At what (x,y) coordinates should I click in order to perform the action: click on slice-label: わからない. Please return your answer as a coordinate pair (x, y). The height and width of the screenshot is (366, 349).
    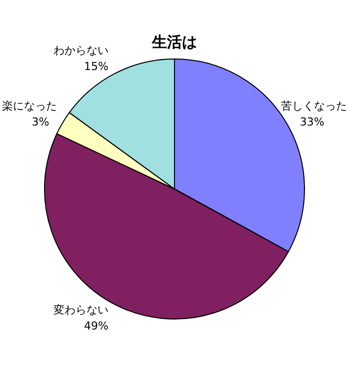
    Looking at the image, I should click on (80, 51).